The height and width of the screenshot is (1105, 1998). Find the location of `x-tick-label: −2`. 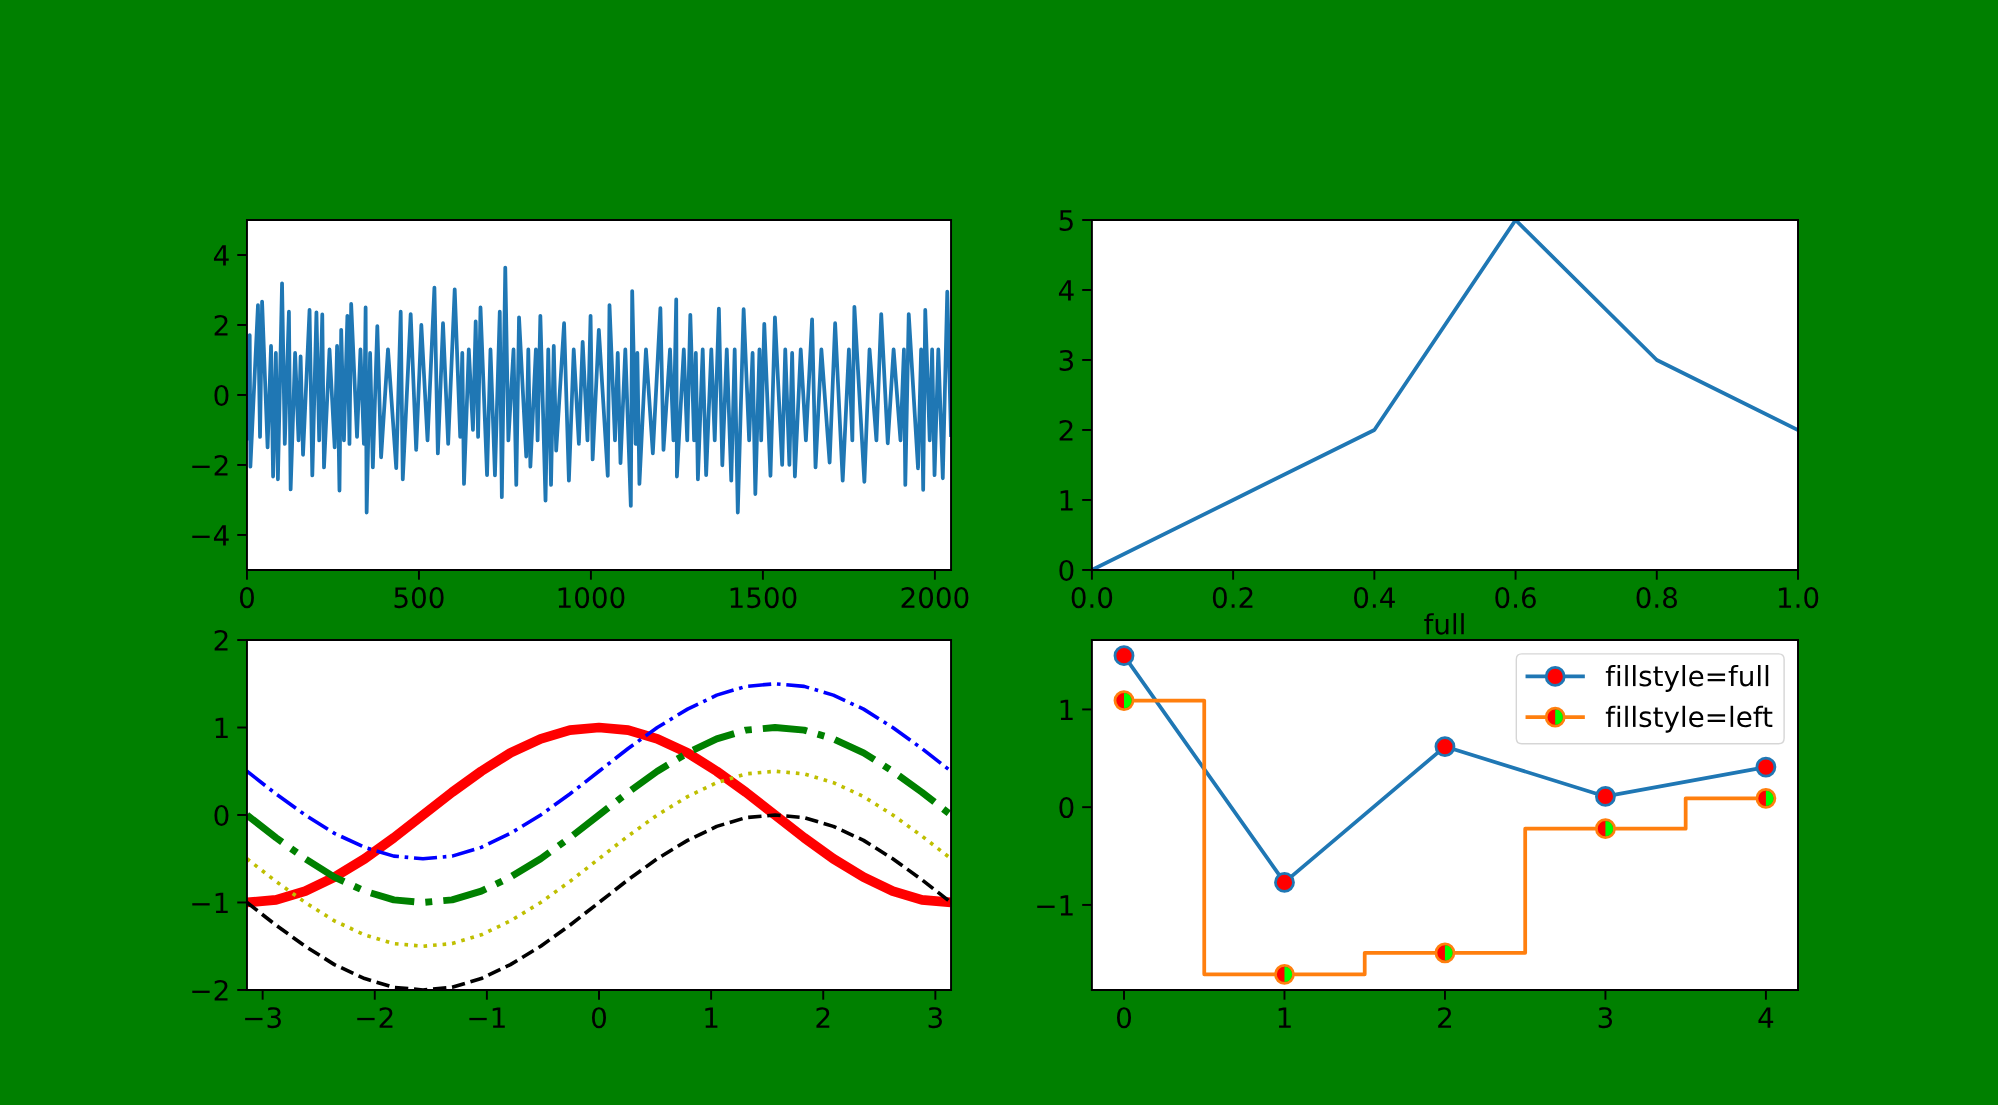

x-tick-label: −2 is located at coordinates (375, 1017).